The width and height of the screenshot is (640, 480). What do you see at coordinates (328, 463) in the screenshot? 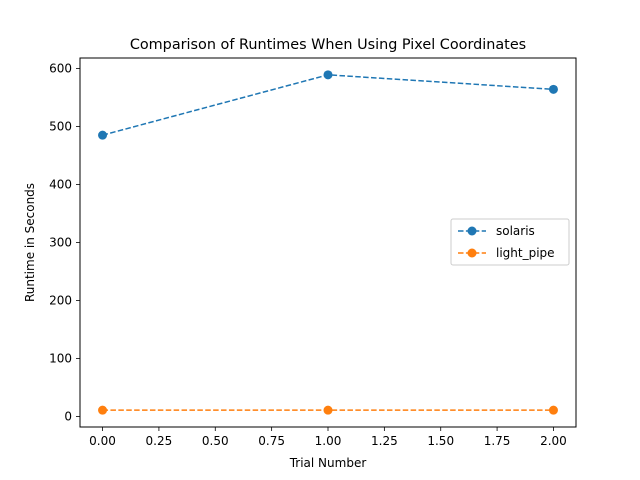
I see `x-axis-title: Trial Number` at bounding box center [328, 463].